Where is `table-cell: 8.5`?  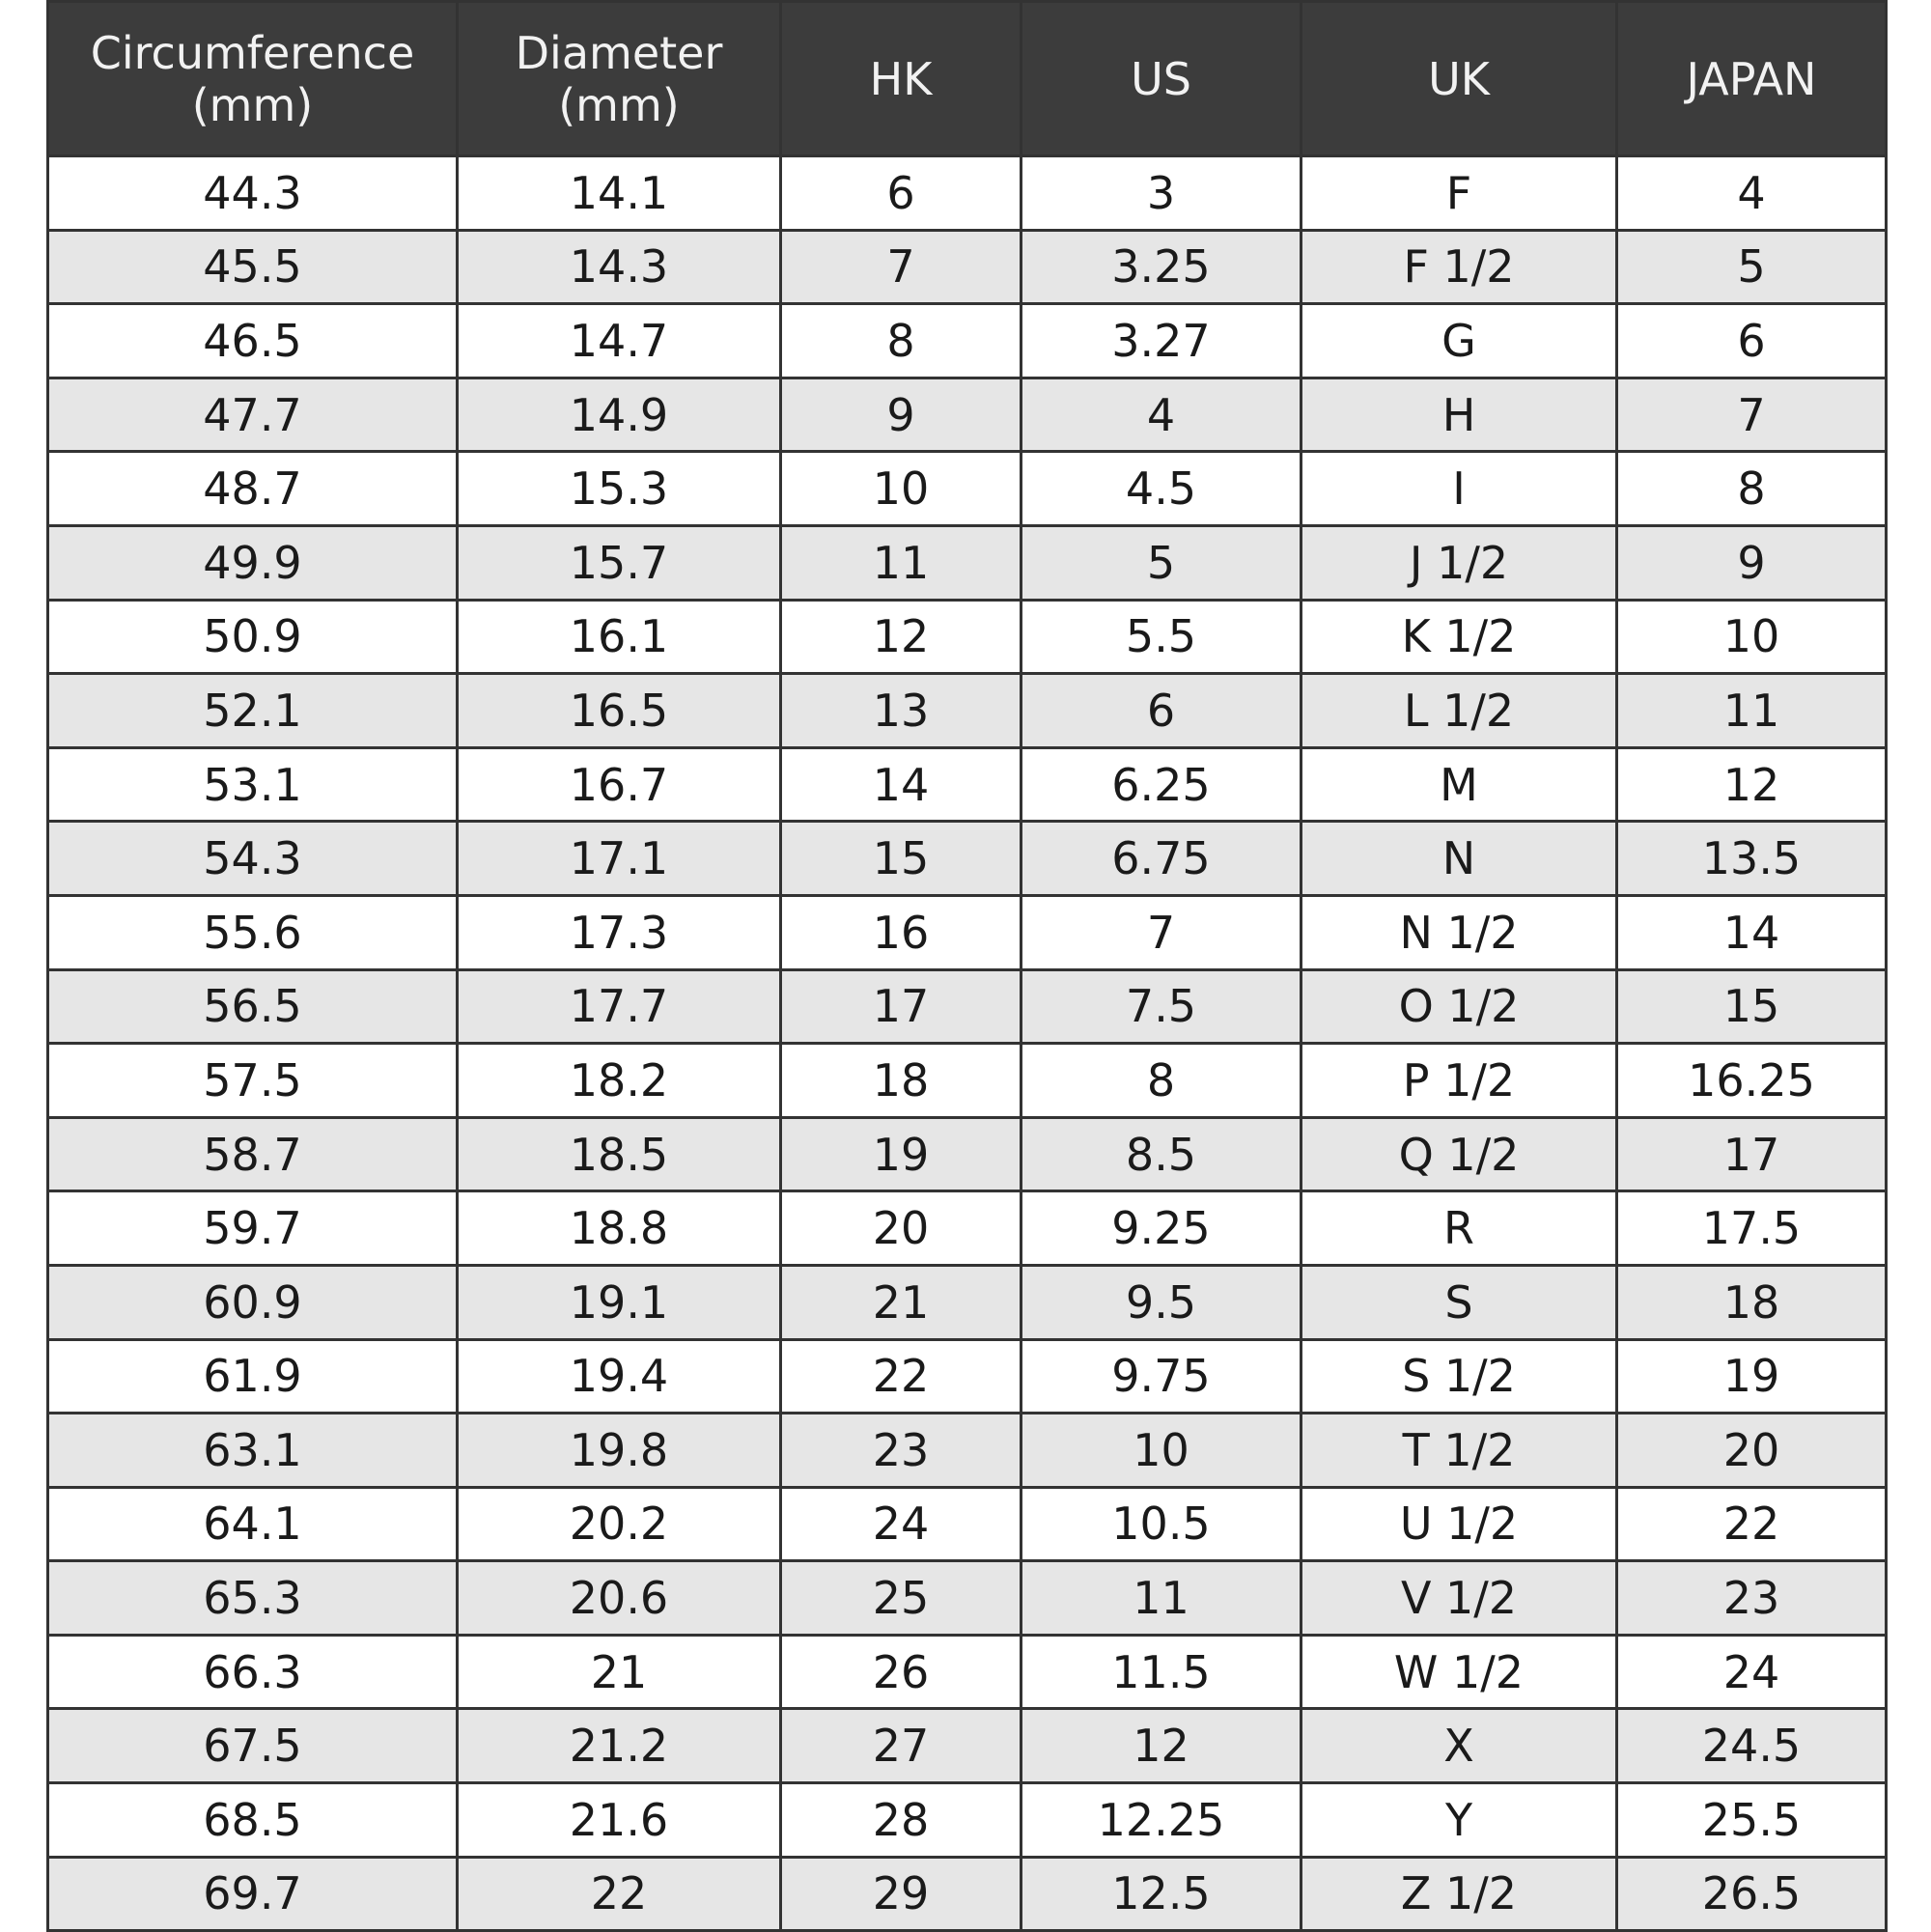 table-cell: 8.5 is located at coordinates (1161, 1154).